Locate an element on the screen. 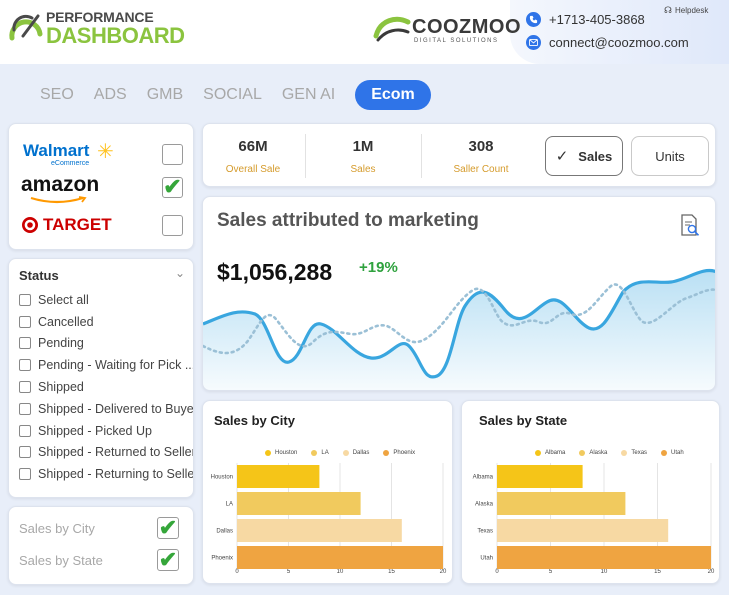  chevron-down-icon: ⌄ is located at coordinates (179, 273).